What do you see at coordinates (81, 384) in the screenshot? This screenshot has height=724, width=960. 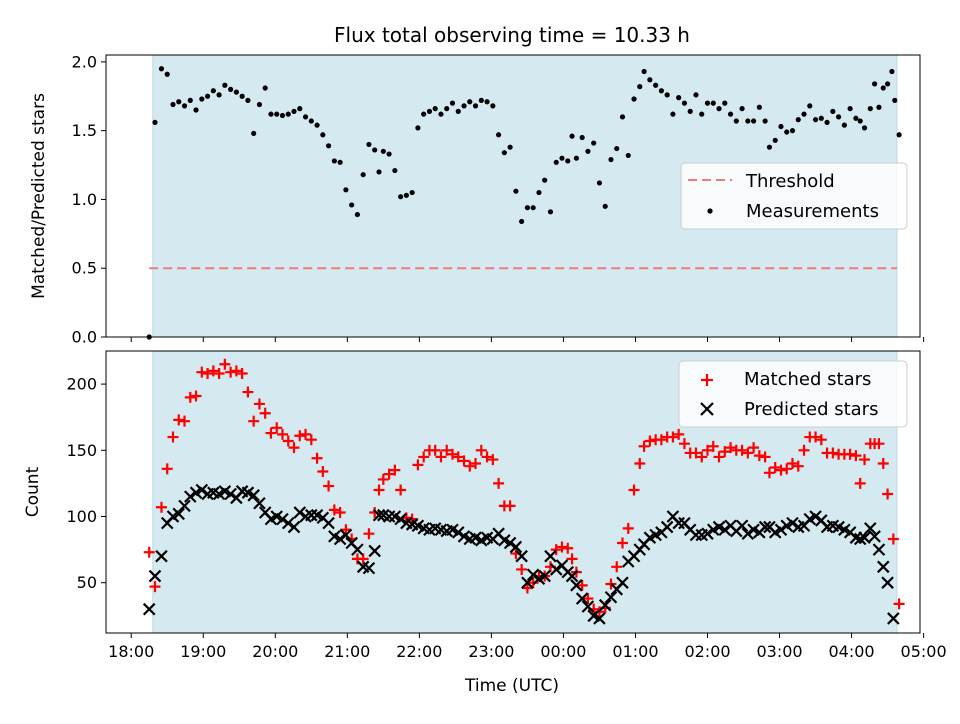 I see `bottom-y-tick-label: 200` at bounding box center [81, 384].